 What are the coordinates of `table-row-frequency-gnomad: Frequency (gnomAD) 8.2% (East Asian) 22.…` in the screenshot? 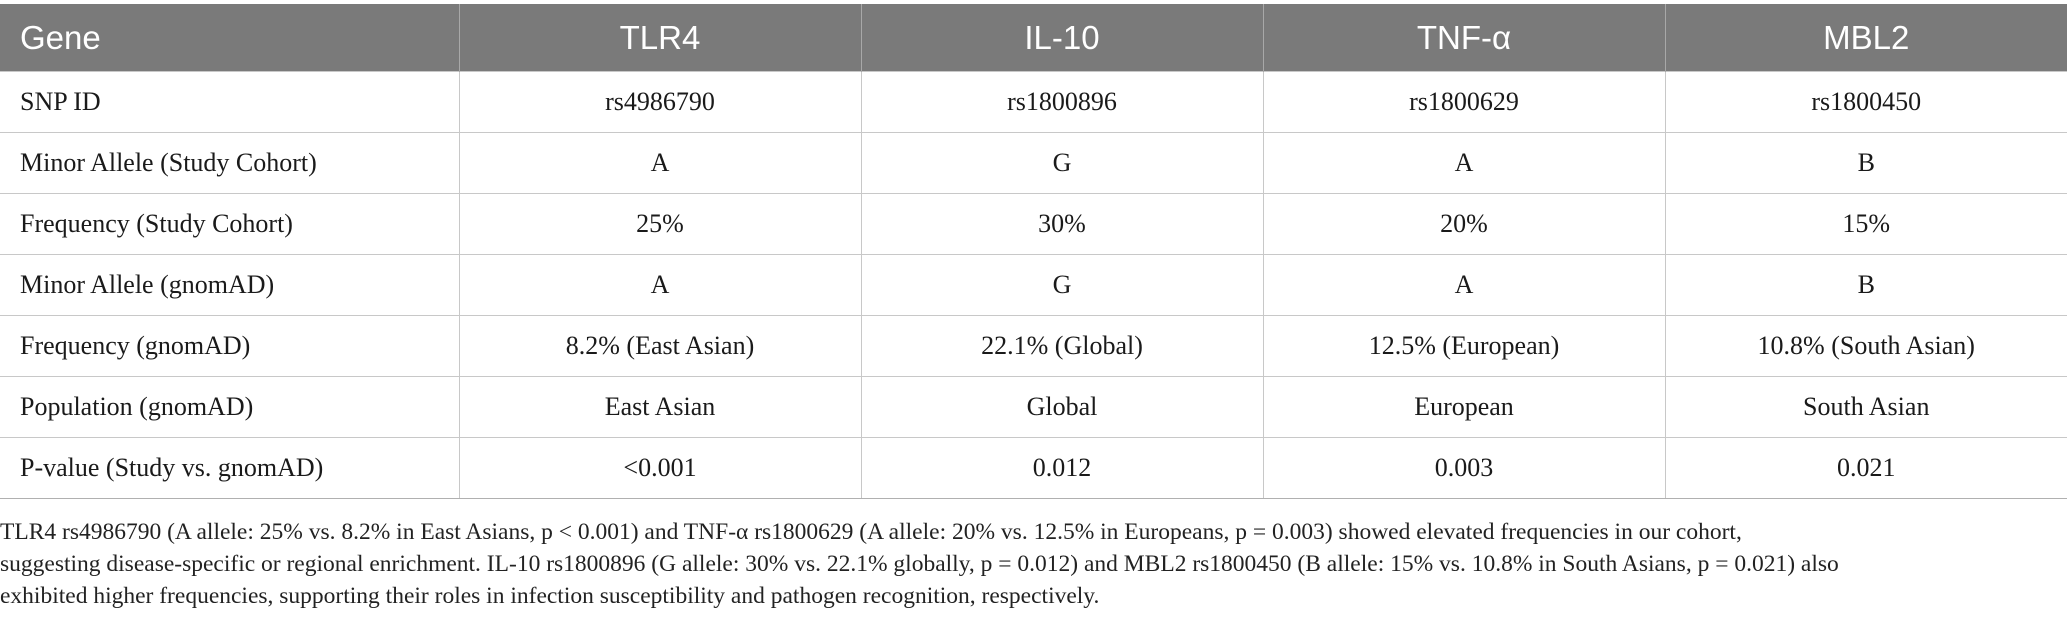 It's located at (1033, 346).